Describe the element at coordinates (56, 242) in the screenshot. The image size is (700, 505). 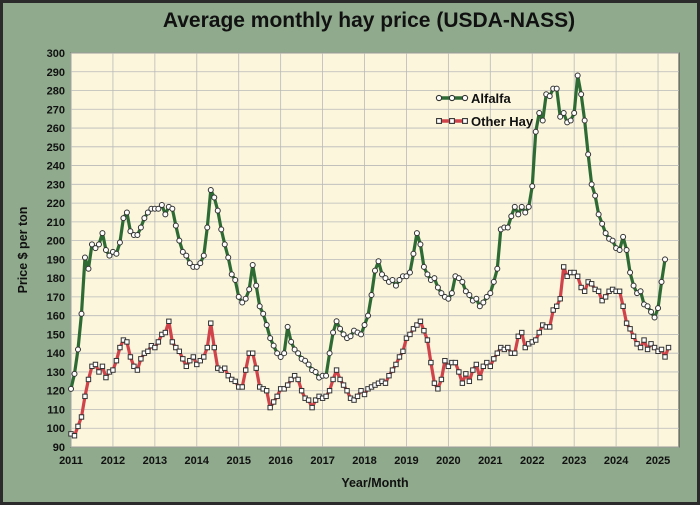
I see `y-tick-label: 200` at that location.